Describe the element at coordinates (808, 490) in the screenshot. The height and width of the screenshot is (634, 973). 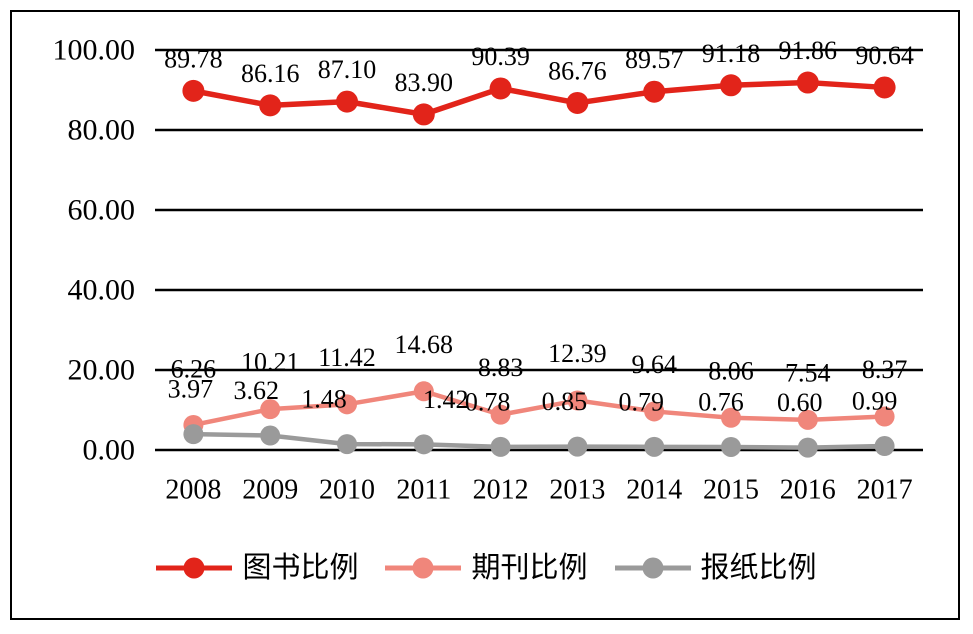
I see `x-axis-tick-label: 2016` at that location.